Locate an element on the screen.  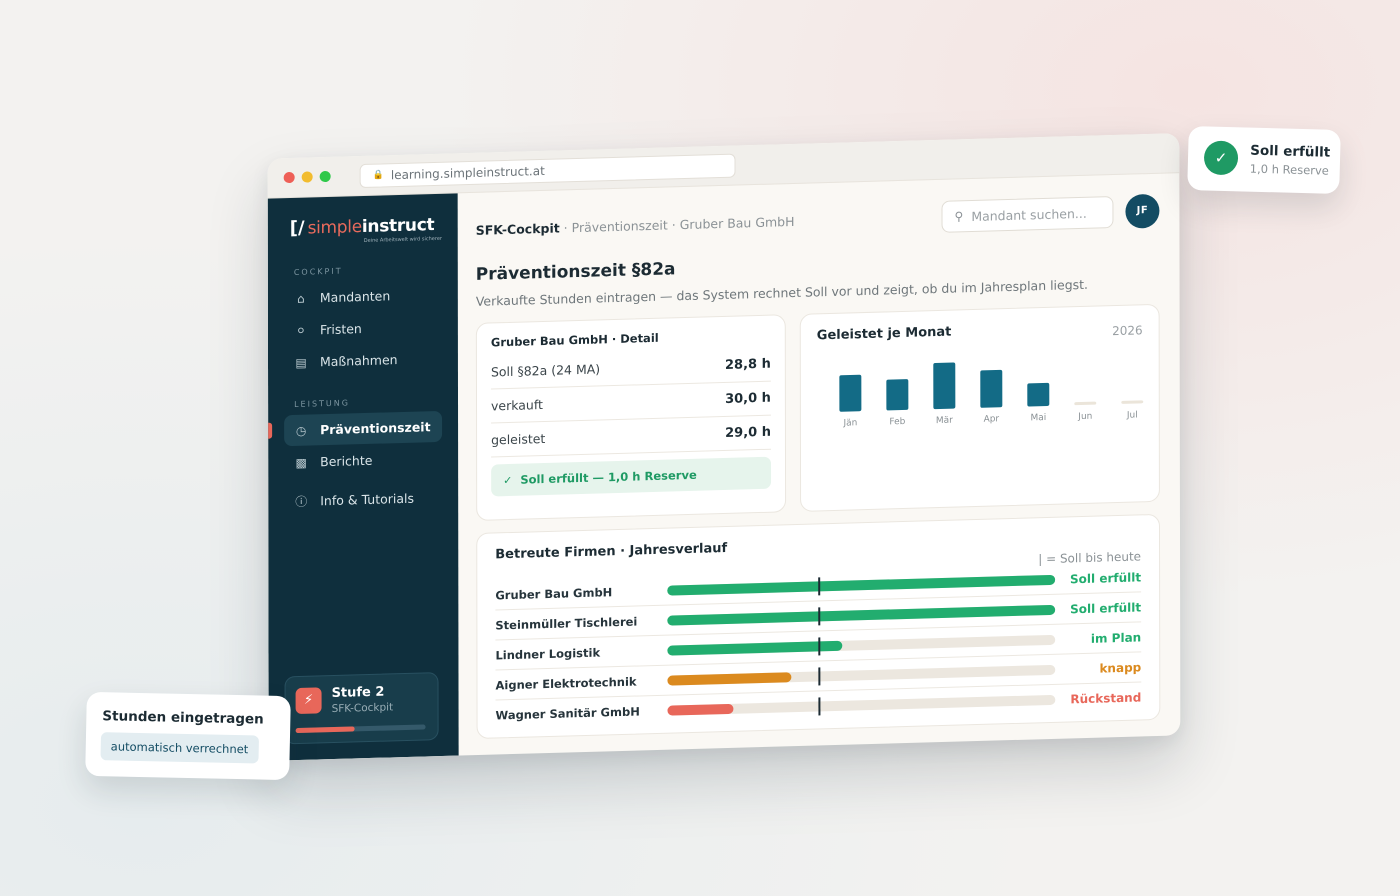
stage-card: ⚡ Stufe 2 SFK-Cockpit is located at coordinates (361, 708).